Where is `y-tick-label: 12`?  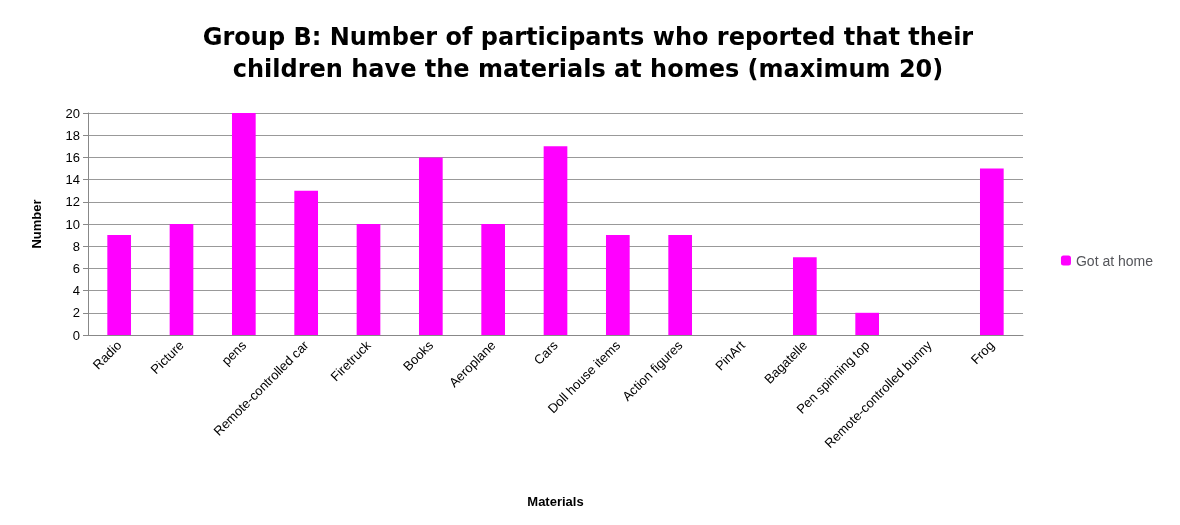
y-tick-label: 12 is located at coordinates (72, 202).